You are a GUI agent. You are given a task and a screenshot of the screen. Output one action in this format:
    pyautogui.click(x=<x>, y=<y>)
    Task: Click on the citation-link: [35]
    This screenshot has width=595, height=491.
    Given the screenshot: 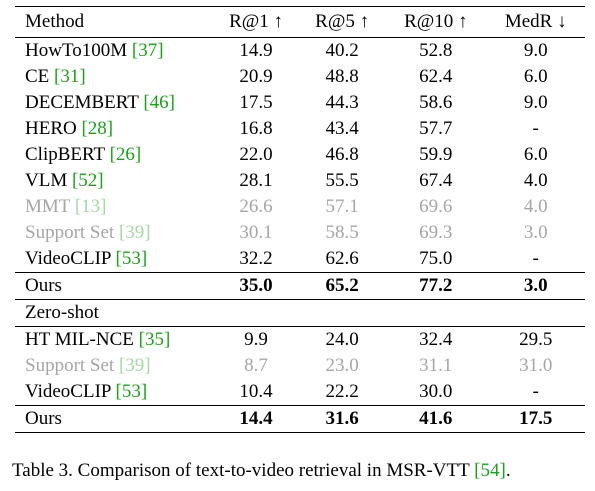 What is the action you would take?
    pyautogui.click(x=154, y=339)
    